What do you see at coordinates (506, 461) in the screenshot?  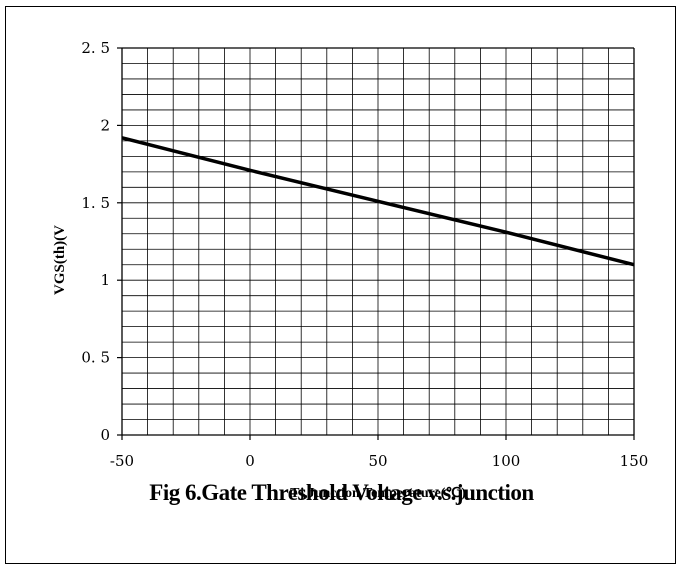 I see `x-tick-label: 100` at bounding box center [506, 461].